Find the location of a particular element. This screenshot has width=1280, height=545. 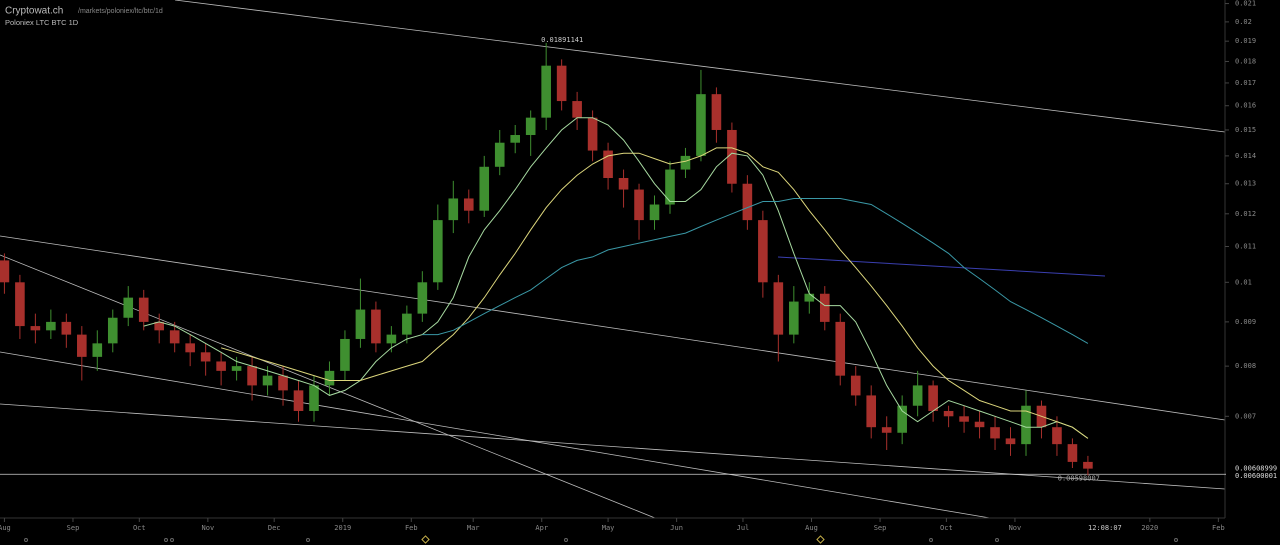

x-tick-label: Apr is located at coordinates (541, 528).